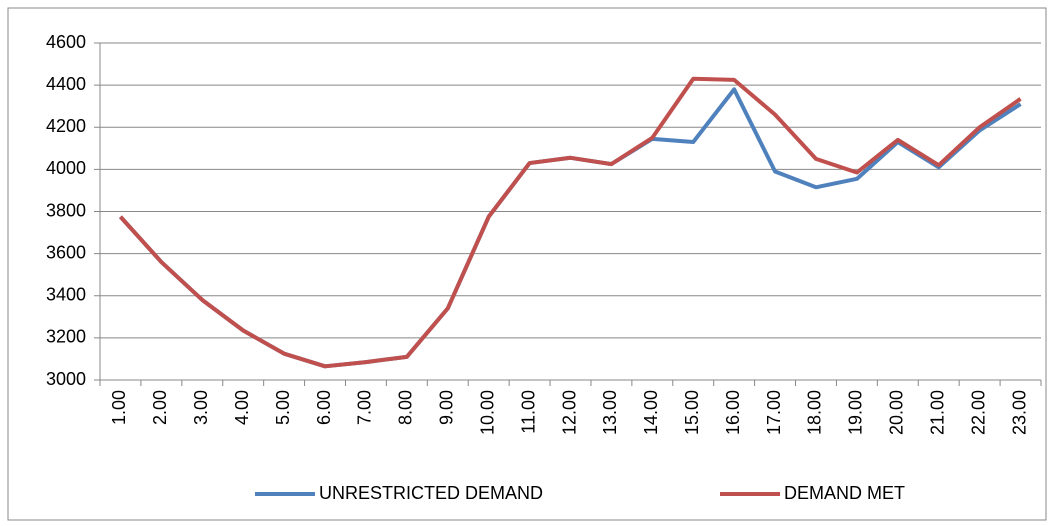 This screenshot has width=1052, height=526. I want to click on x-tick-label: 2.00, so click(160, 407).